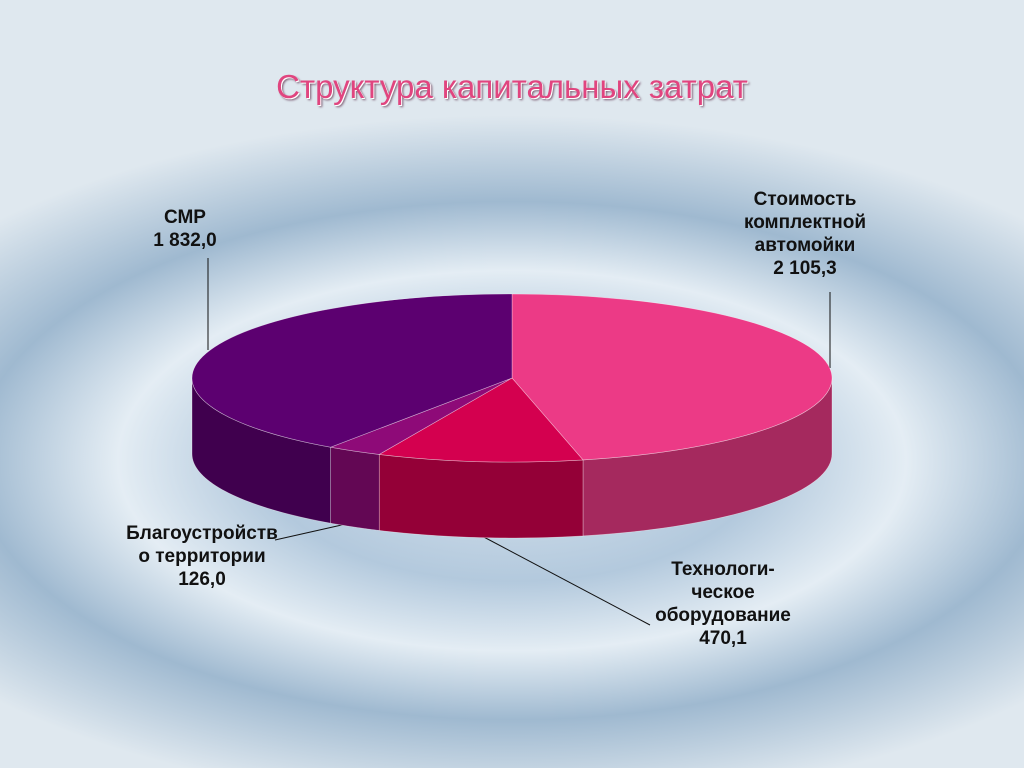  What do you see at coordinates (565, 580) in the screenshot?
I see `leader-line` at bounding box center [565, 580].